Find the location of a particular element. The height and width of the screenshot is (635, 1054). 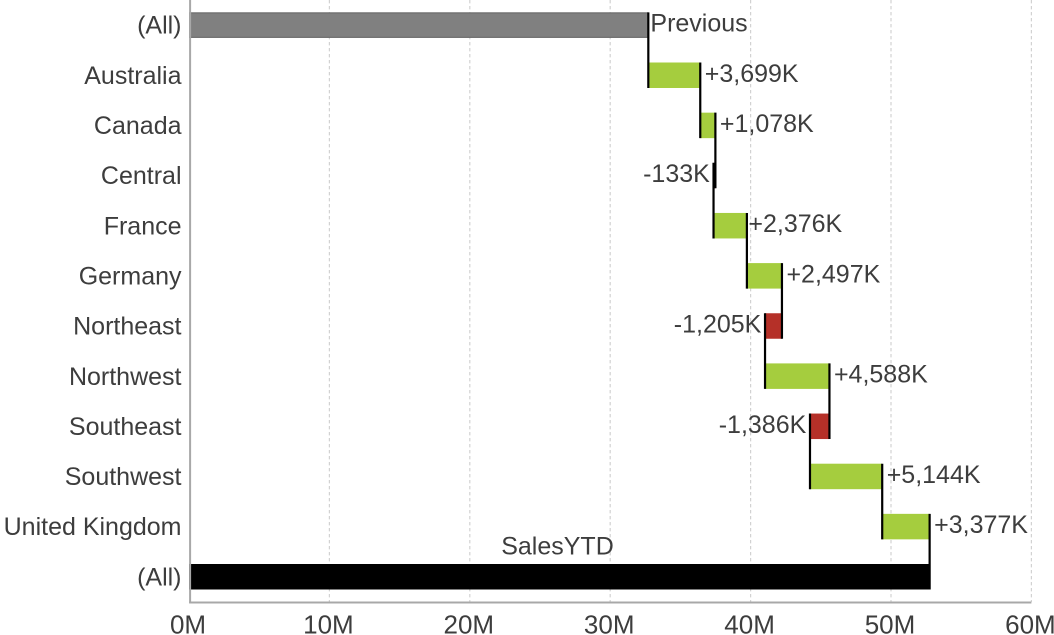

svg-text: 50M is located at coordinates (890, 622).